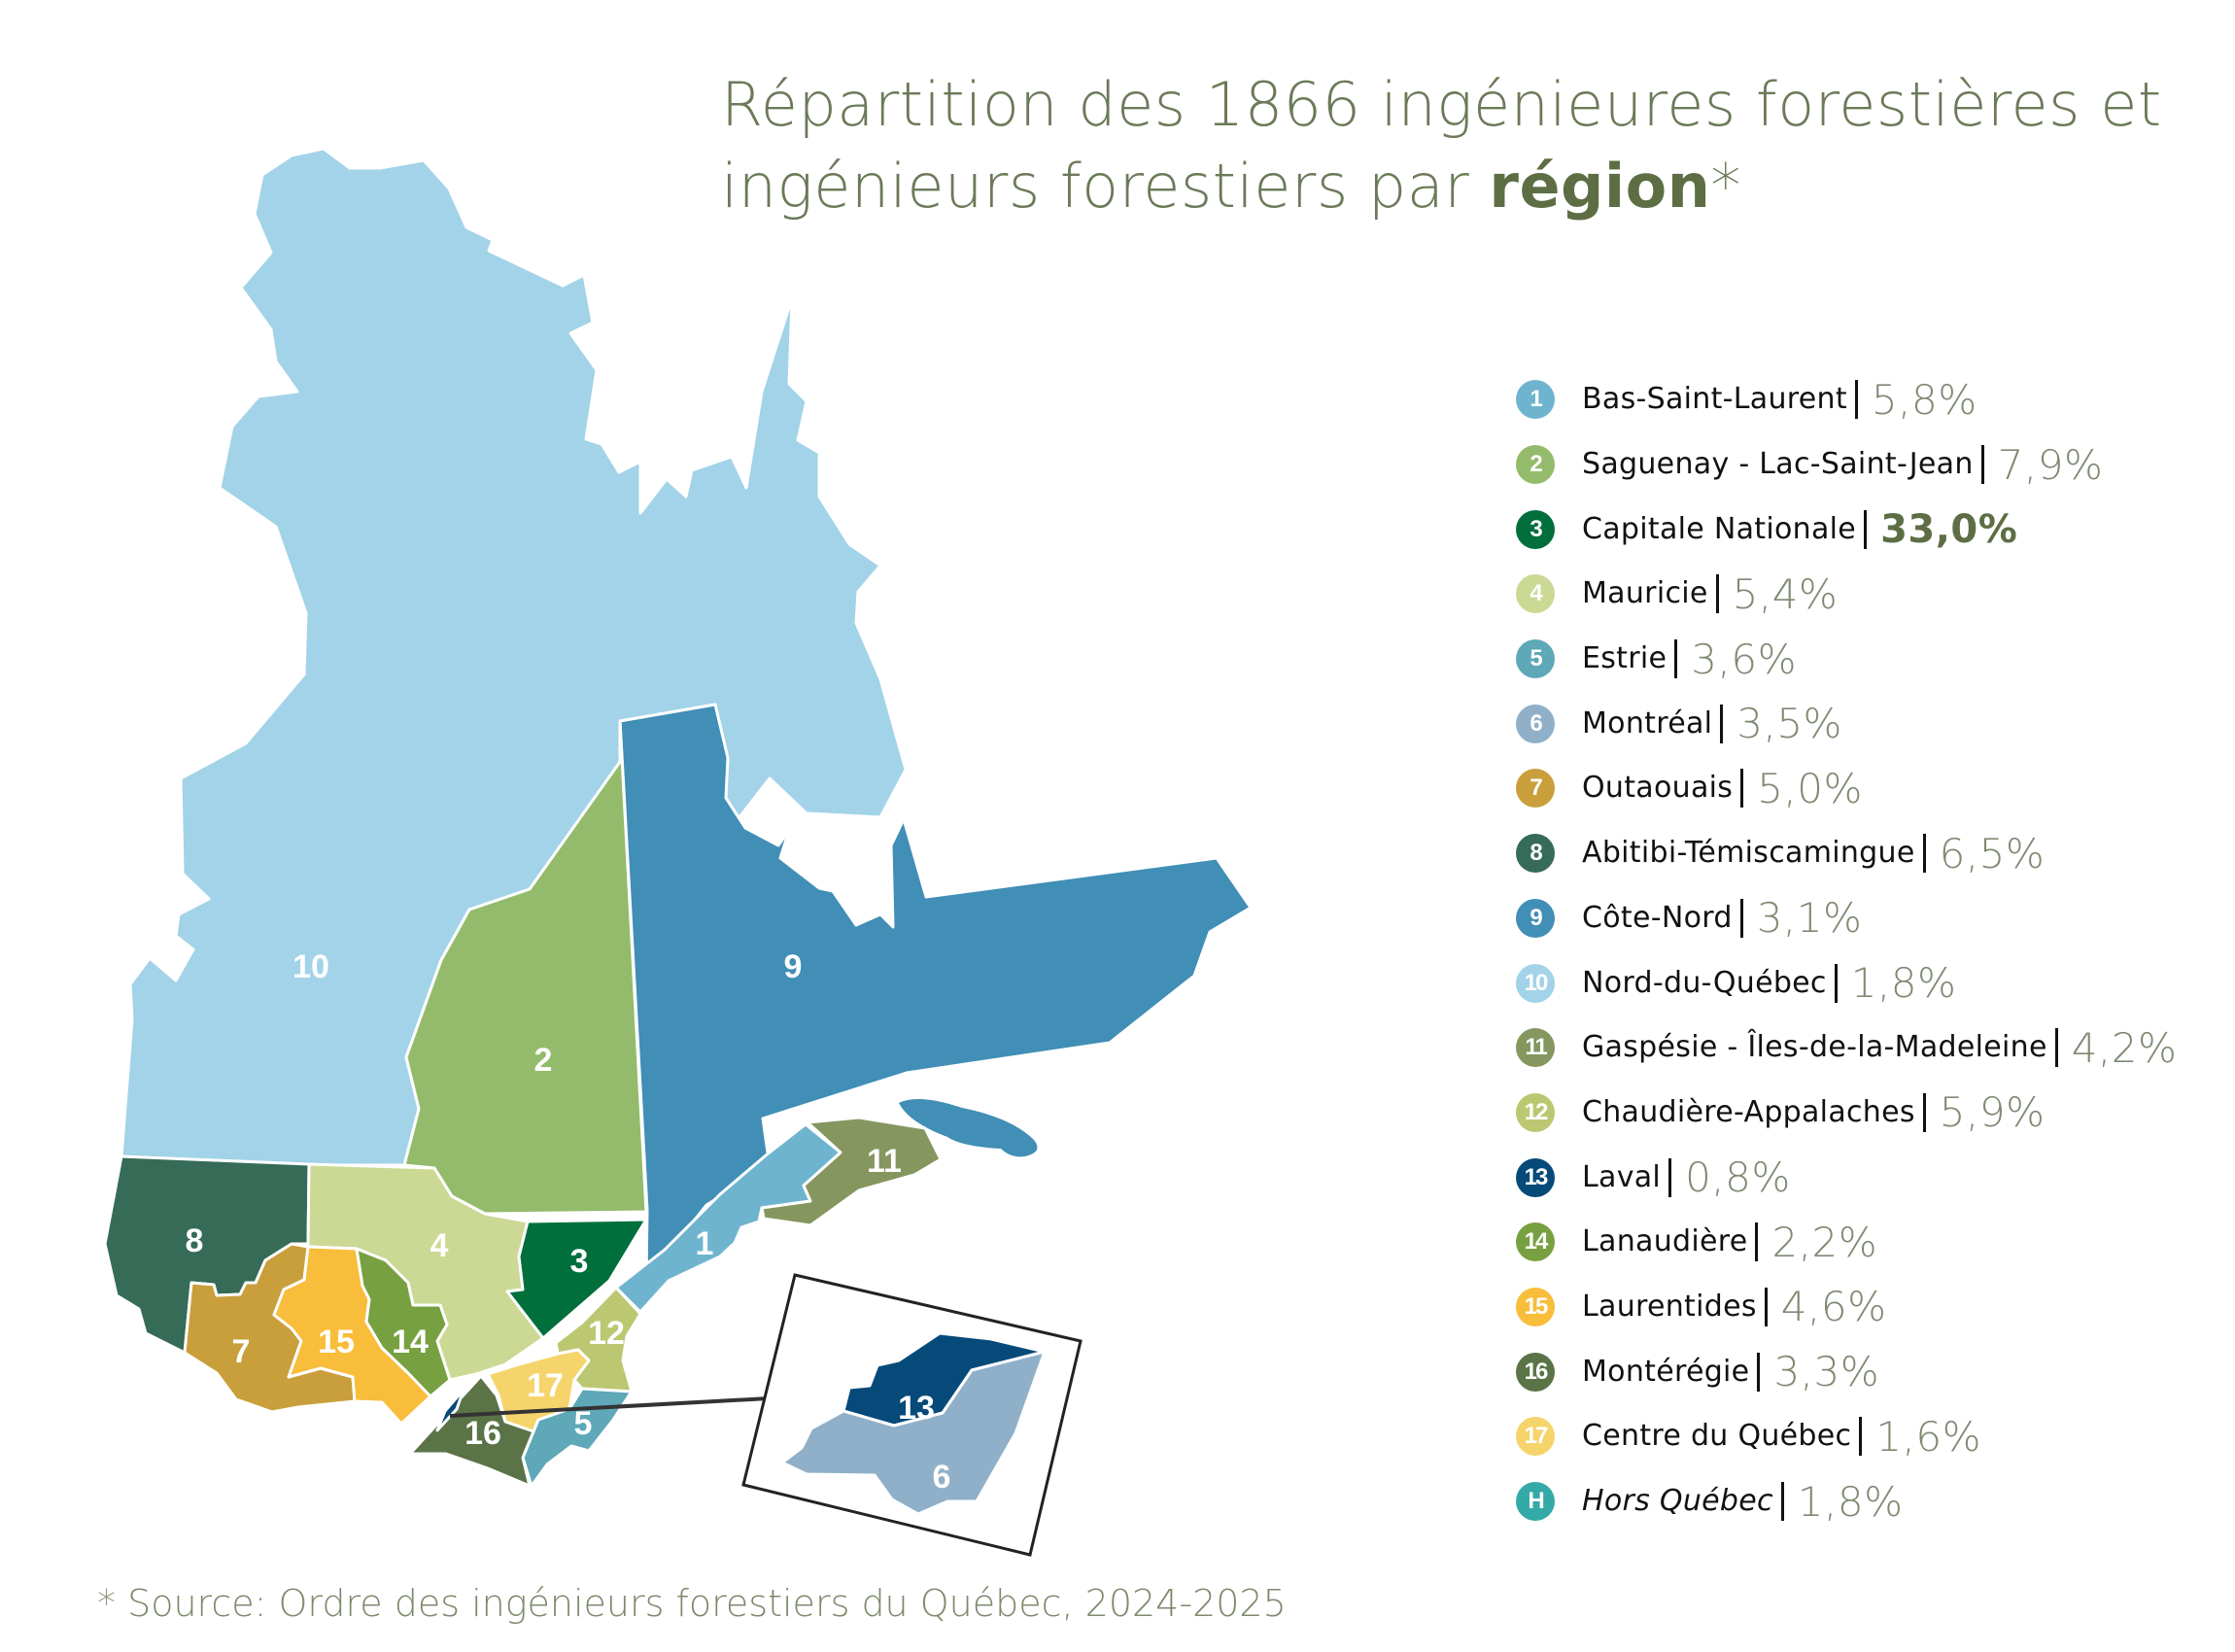 This screenshot has height=1652, width=2235. I want to click on region-3-capitale-nationale, so click(577, 1279).